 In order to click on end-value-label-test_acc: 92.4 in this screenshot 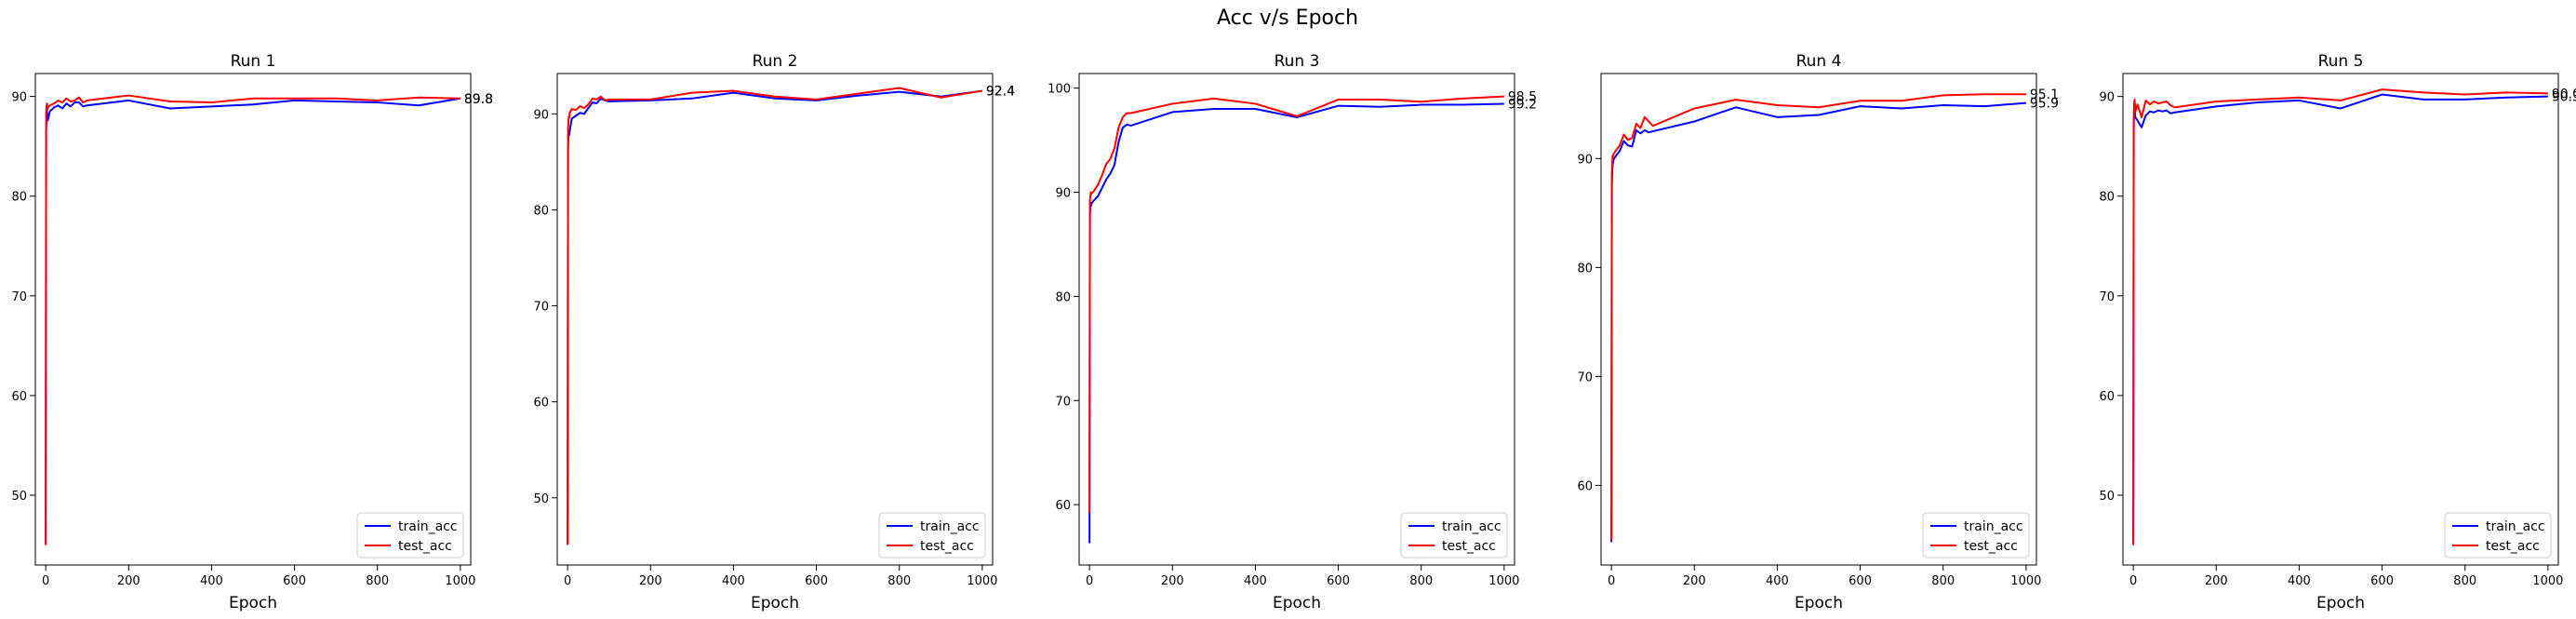, I will do `click(1001, 92)`.